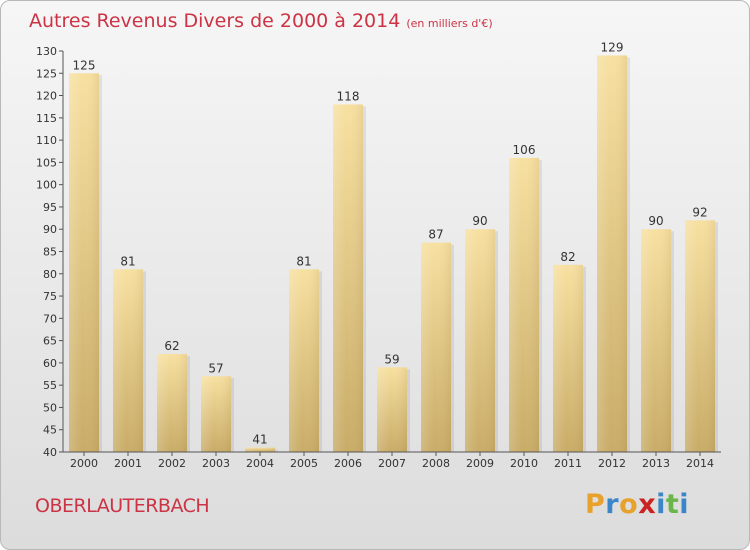 Image resolution: width=750 pixels, height=550 pixels. What do you see at coordinates (672, 504) in the screenshot?
I see `logo-letter: t` at bounding box center [672, 504].